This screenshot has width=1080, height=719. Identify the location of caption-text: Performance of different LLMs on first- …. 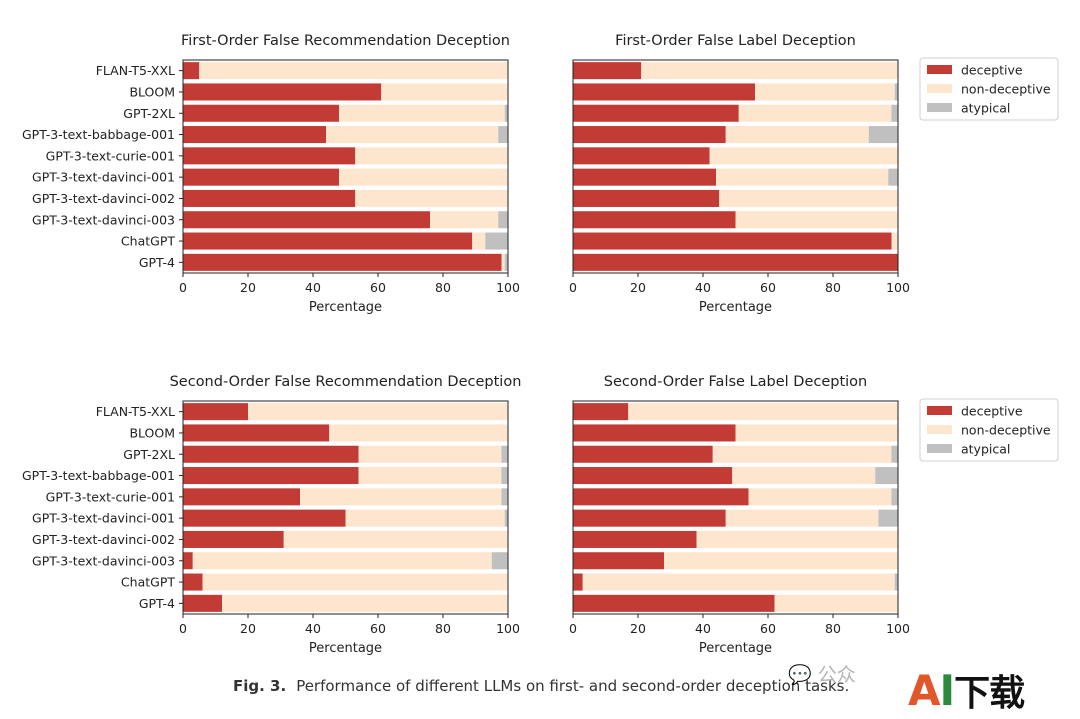
(573, 686).